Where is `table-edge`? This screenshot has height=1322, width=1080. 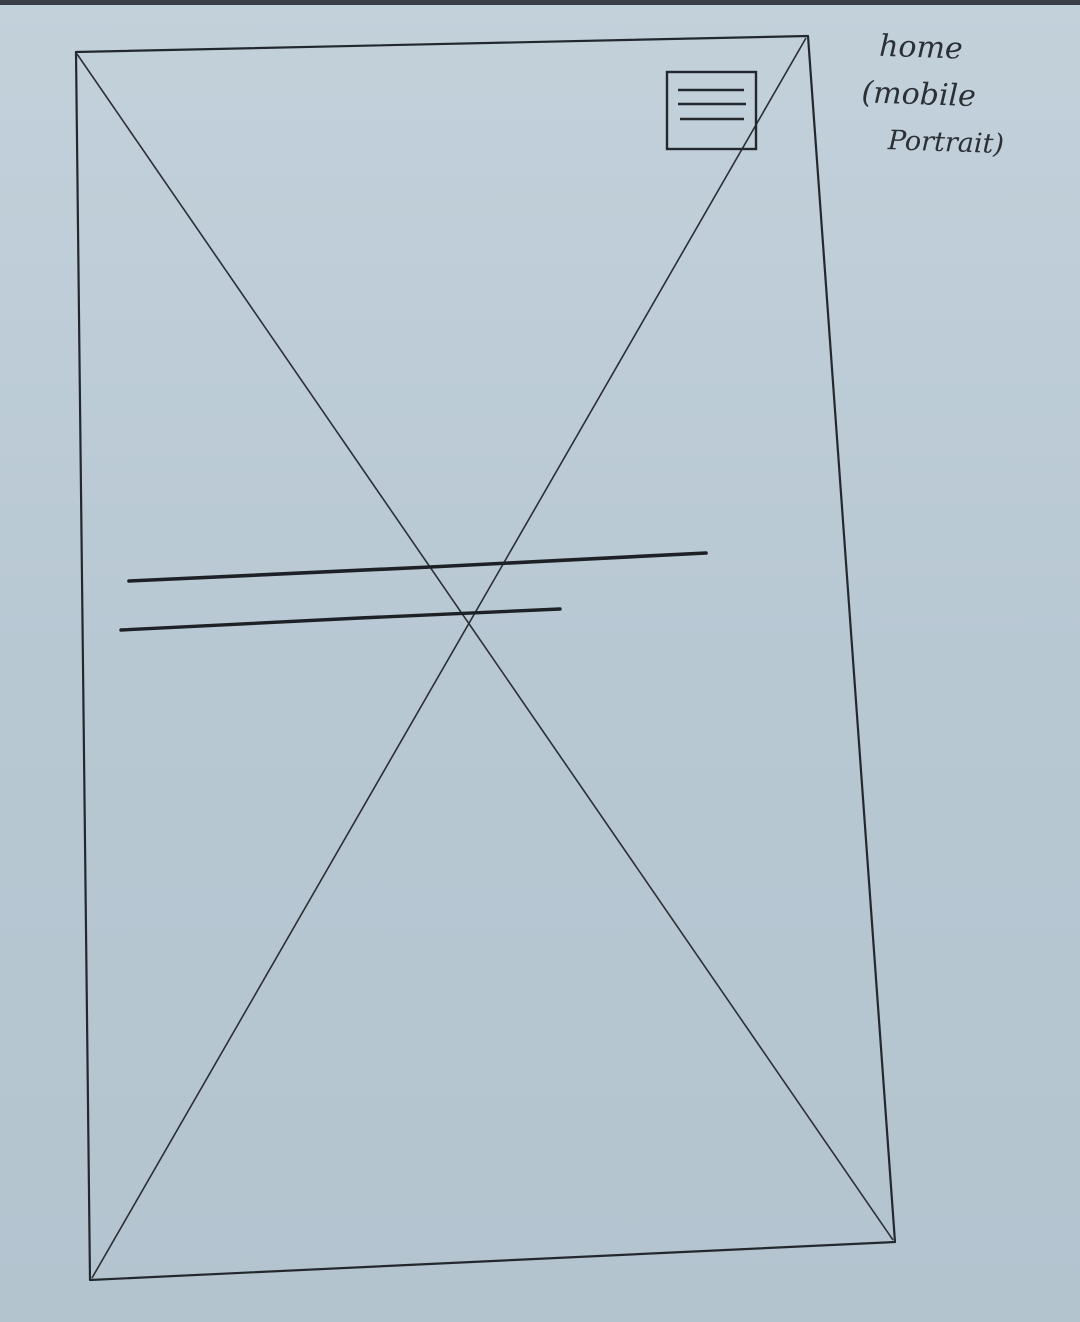 table-edge is located at coordinates (540, 2).